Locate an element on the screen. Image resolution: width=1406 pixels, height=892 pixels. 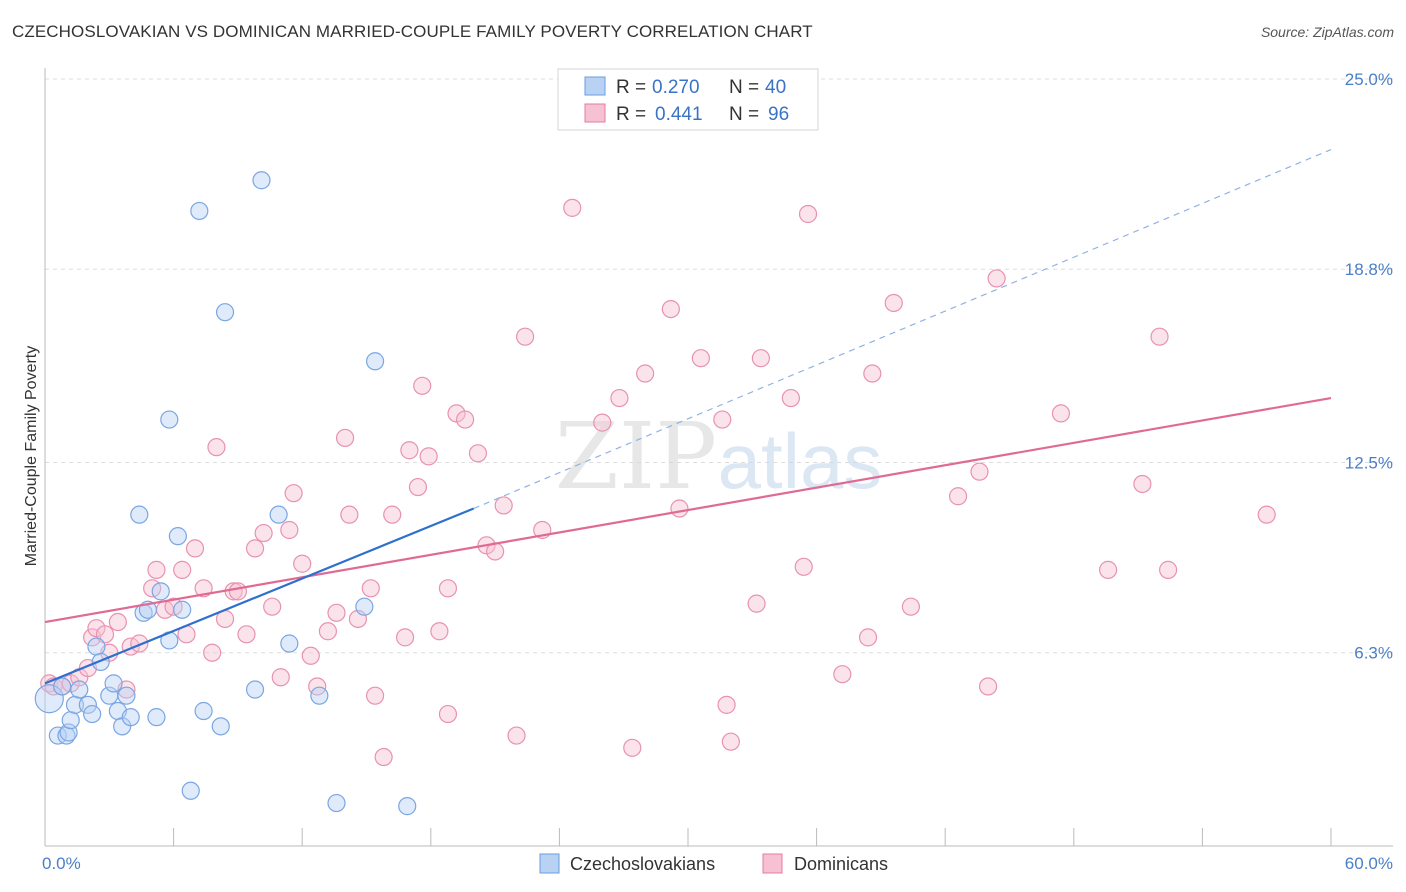
legend-r-label-2: R = is located at coordinates (631, 114).